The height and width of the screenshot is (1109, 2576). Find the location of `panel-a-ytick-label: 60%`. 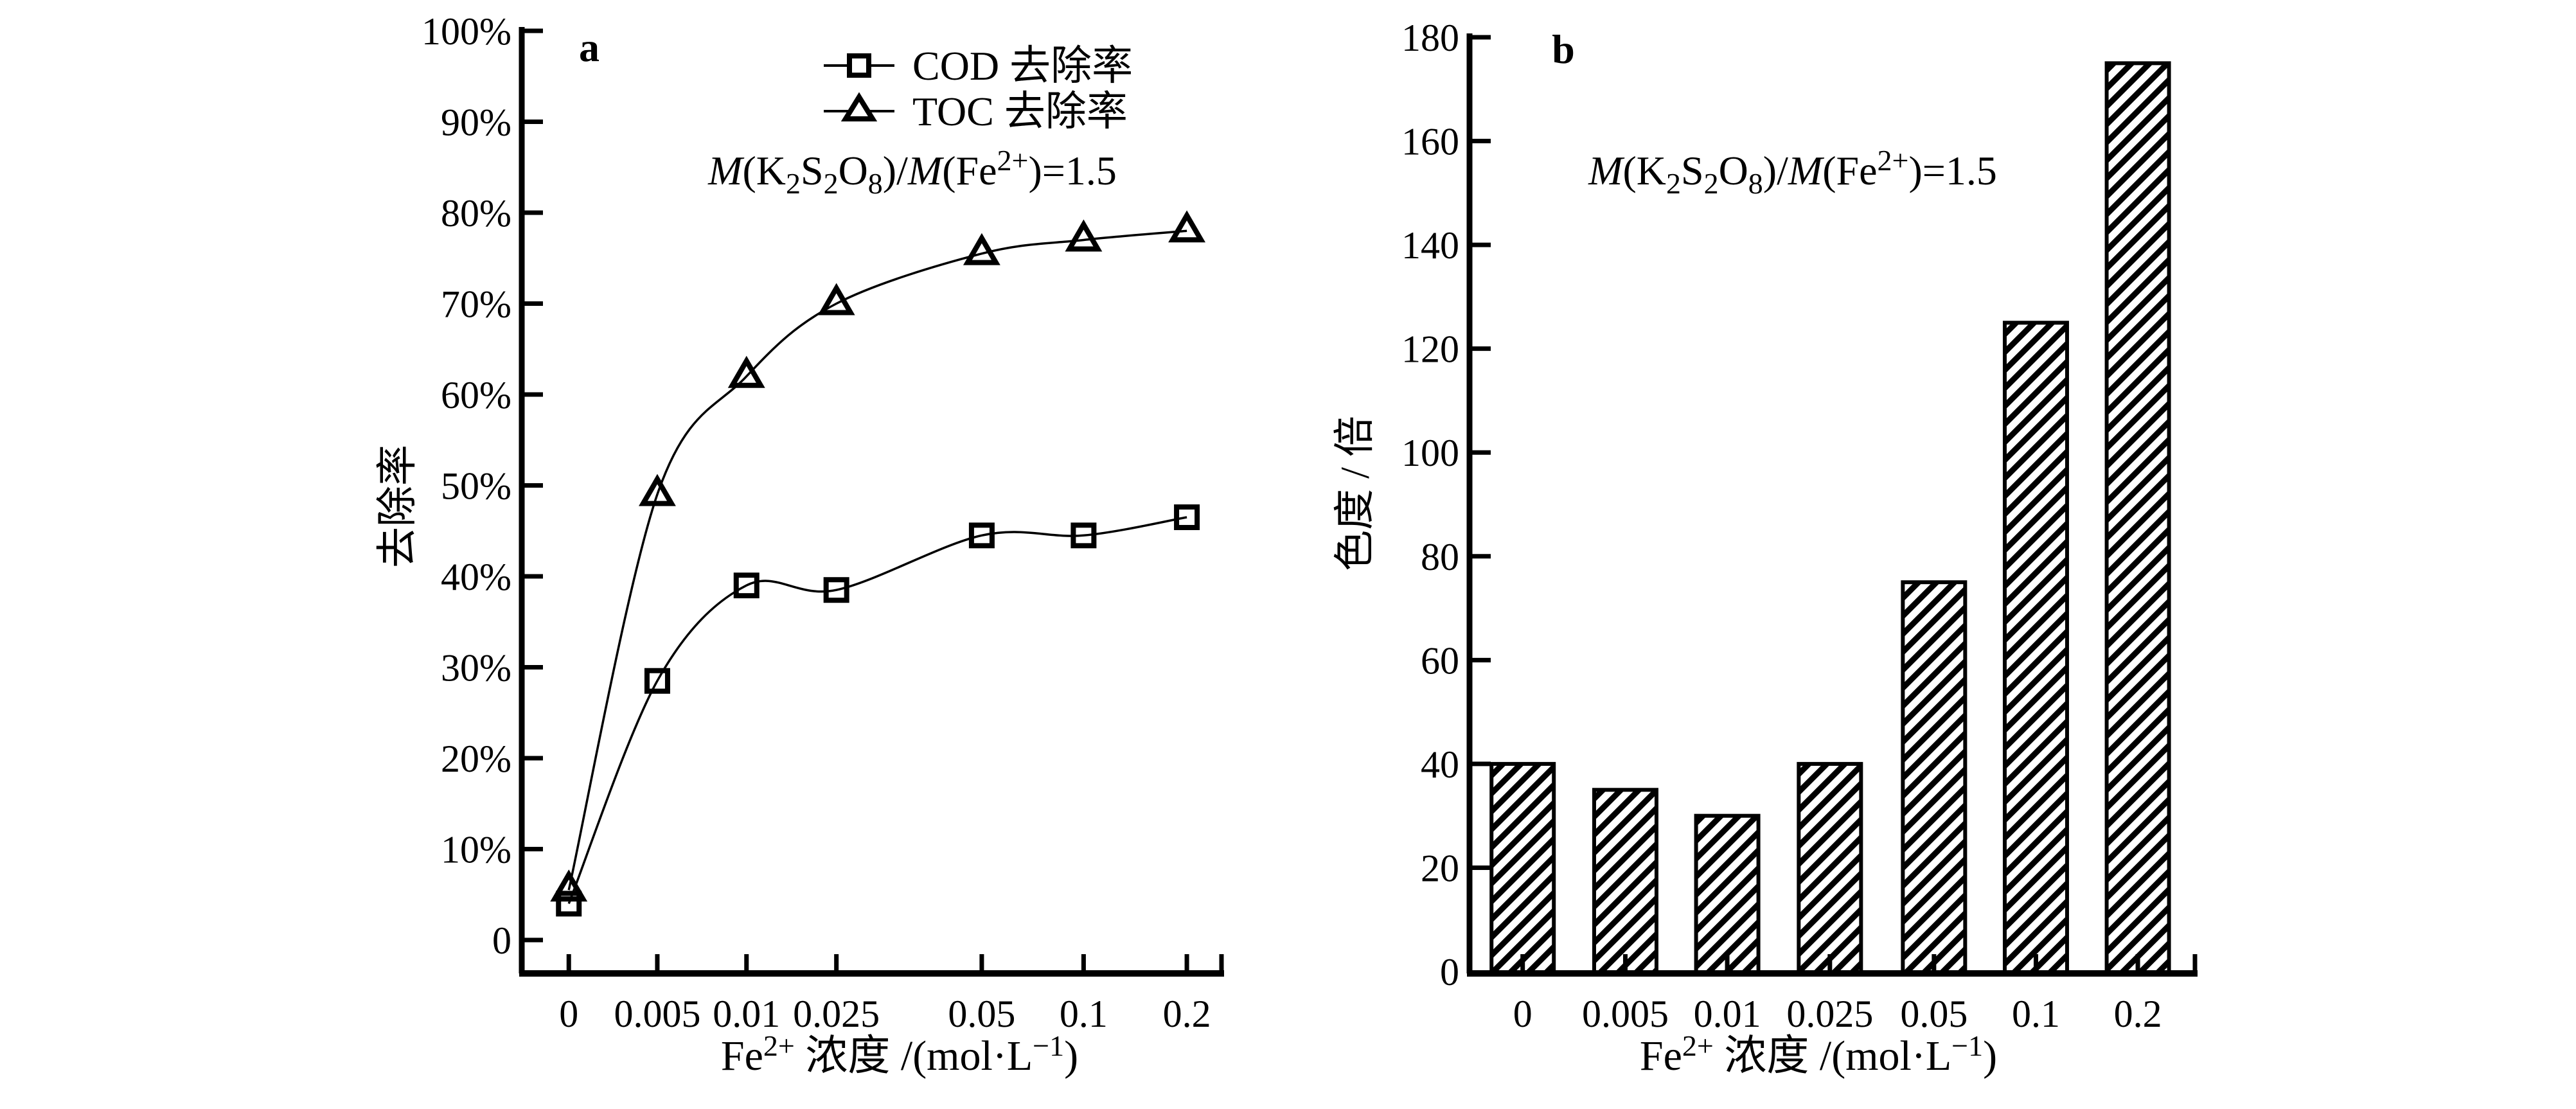

panel-a-ytick-label: 60% is located at coordinates (476, 395).